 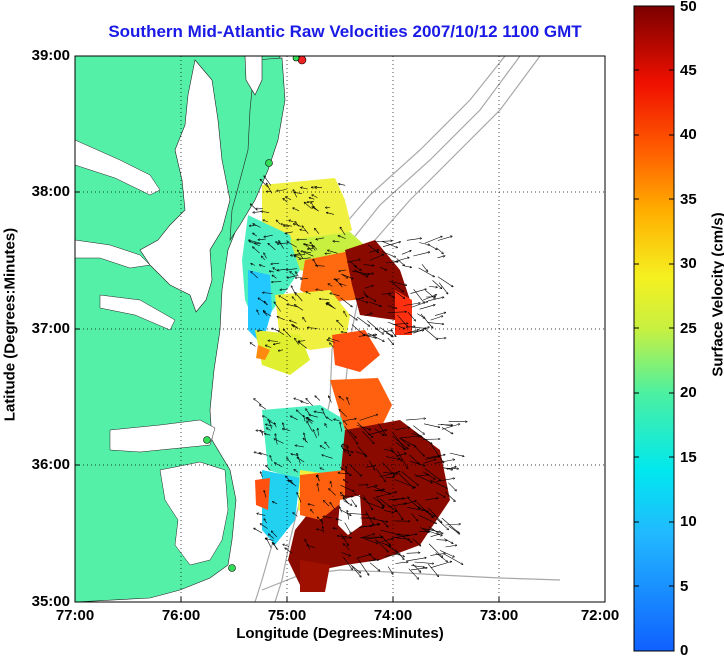 What do you see at coordinates (194, 513) in the screenshot?
I see `pamlico-sound` at bounding box center [194, 513].